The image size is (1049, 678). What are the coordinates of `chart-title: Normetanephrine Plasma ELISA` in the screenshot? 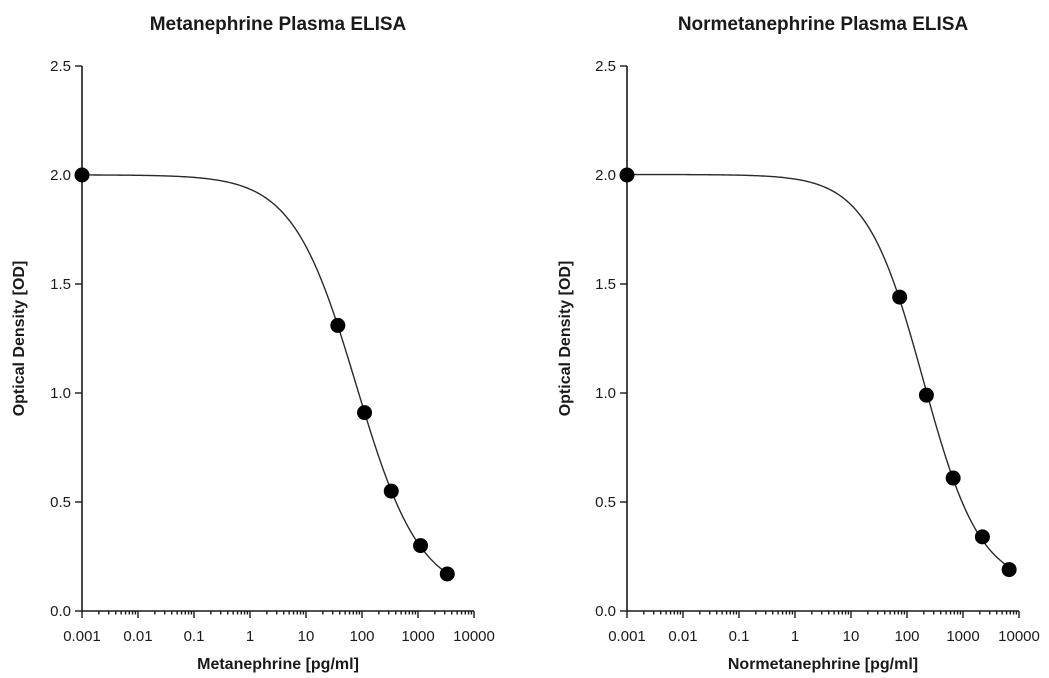 It's located at (823, 24).